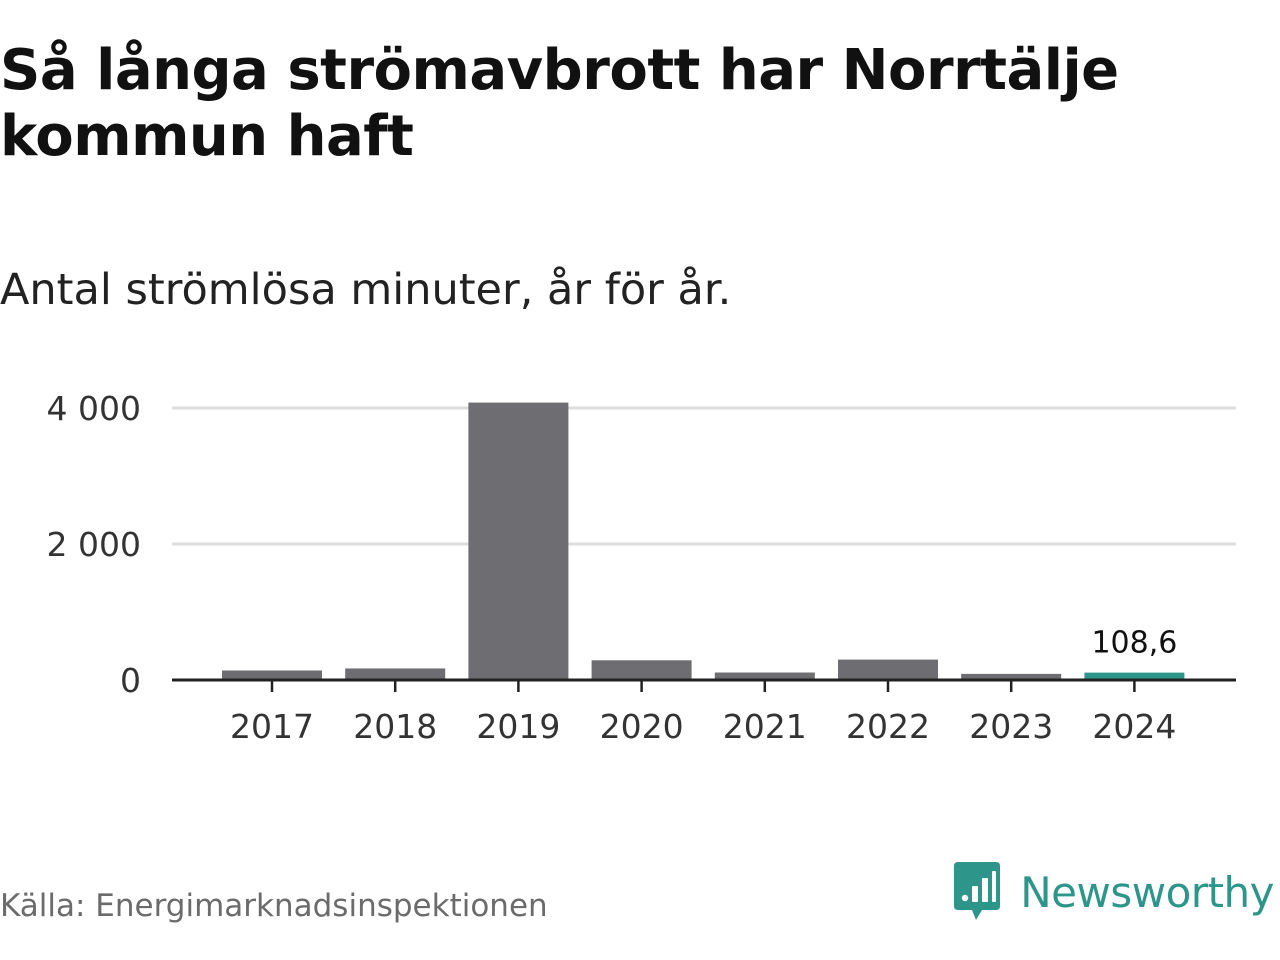 This screenshot has width=1280, height=960. What do you see at coordinates (977, 891) in the screenshot?
I see `newsworthy-logo-icon` at bounding box center [977, 891].